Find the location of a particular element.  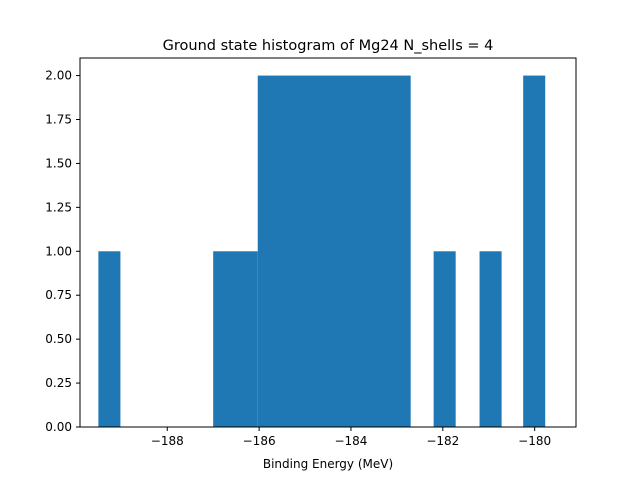

x-tick-label: −184 is located at coordinates (350, 441).